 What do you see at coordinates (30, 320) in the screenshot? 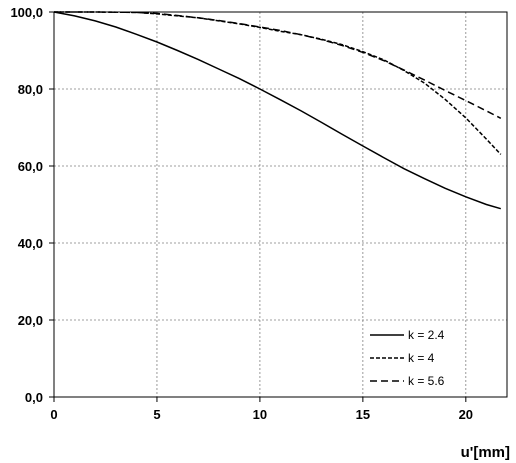
I see `y-tick-label: 20,0` at bounding box center [30, 320].